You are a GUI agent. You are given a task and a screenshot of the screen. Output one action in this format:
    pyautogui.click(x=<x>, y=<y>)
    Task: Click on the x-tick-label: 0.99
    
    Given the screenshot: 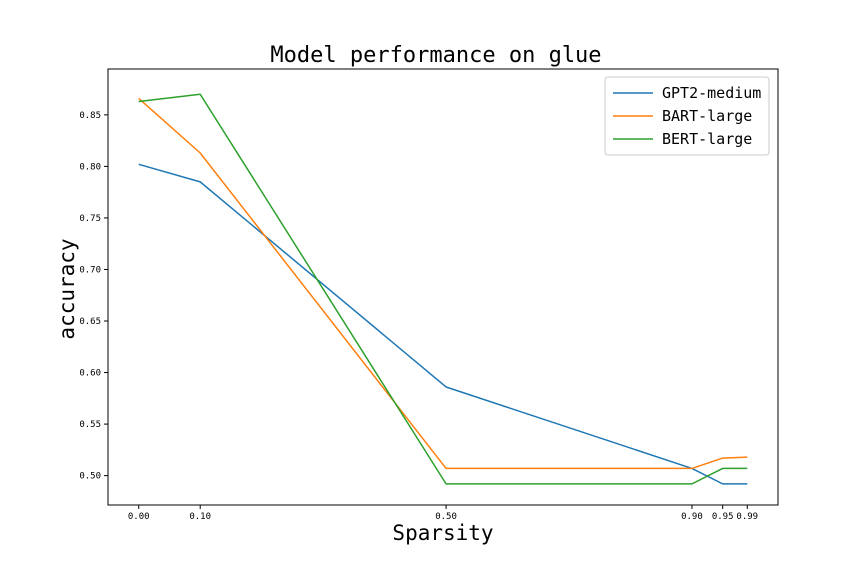 What is the action you would take?
    pyautogui.click(x=747, y=517)
    